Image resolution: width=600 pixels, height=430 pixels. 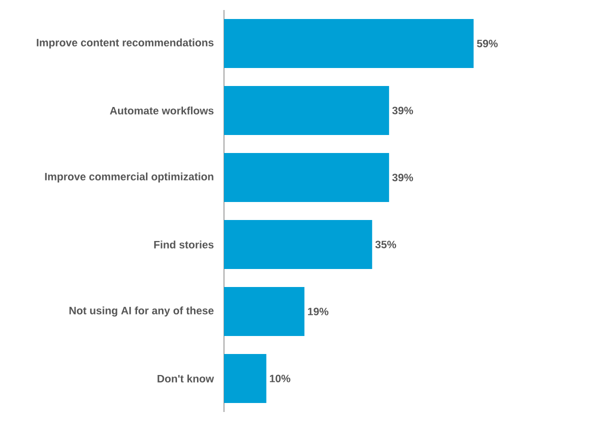 I want to click on y-tick-label: Don't know, so click(x=186, y=378).